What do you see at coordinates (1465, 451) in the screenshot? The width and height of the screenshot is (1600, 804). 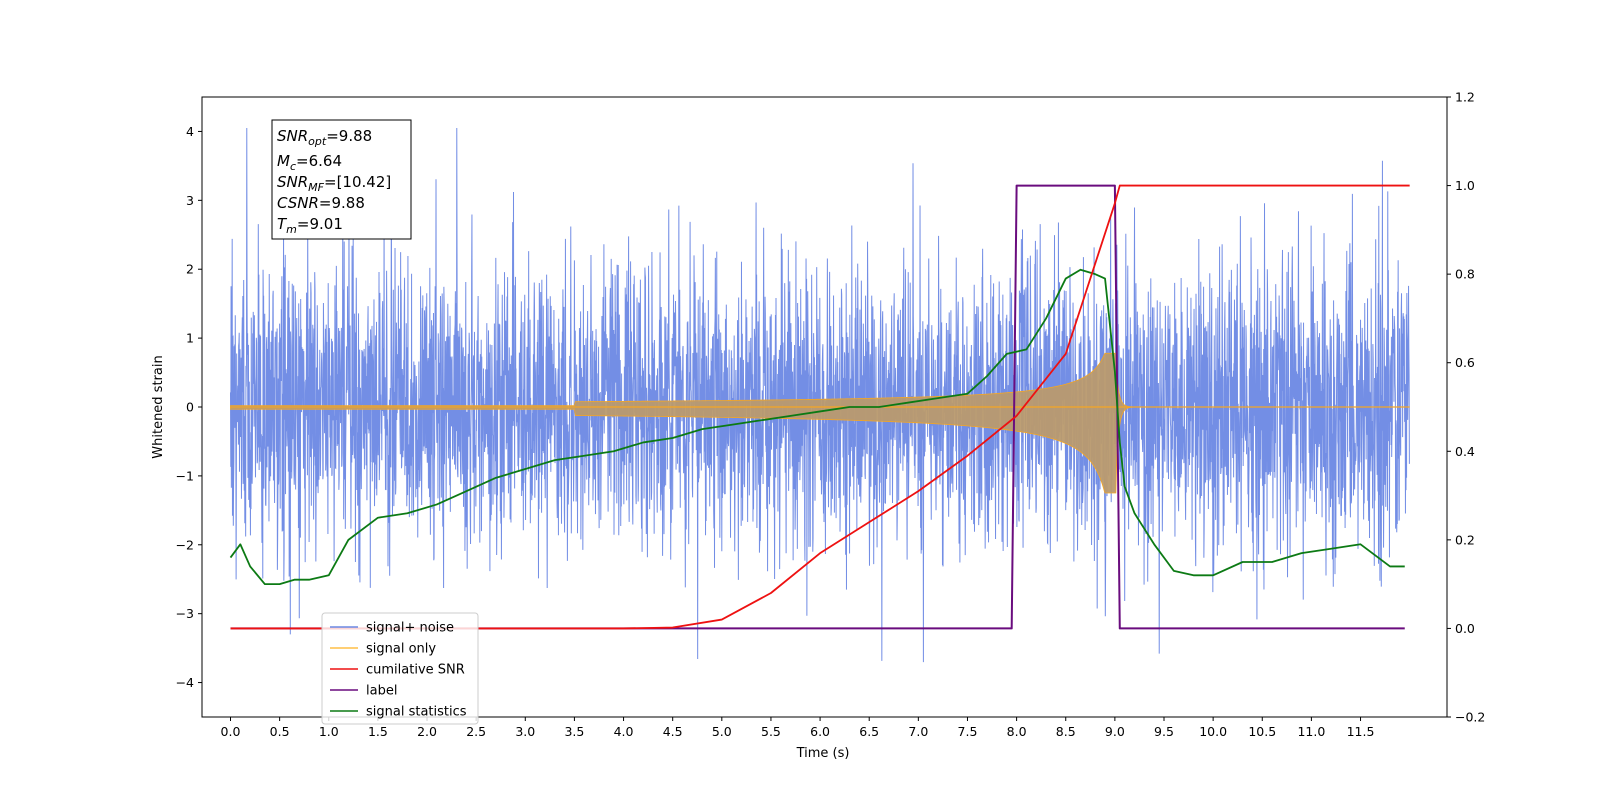 I see `y-right-tick-label: 0.4` at bounding box center [1465, 451].